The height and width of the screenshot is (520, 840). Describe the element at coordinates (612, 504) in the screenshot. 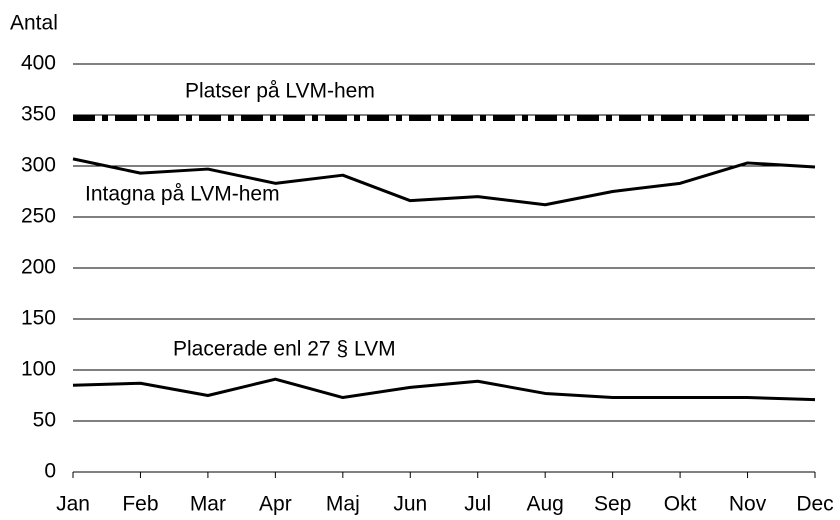

I see `x-tick-label: Sep` at that location.